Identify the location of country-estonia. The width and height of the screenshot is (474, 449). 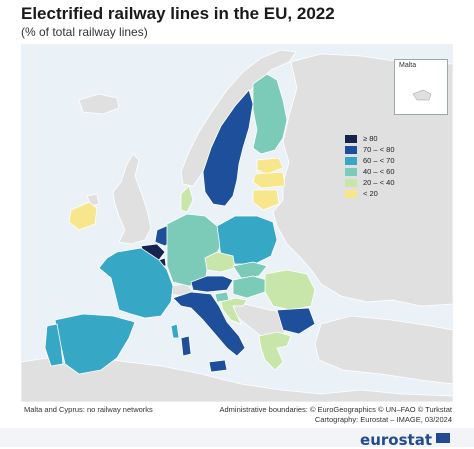
(270, 166).